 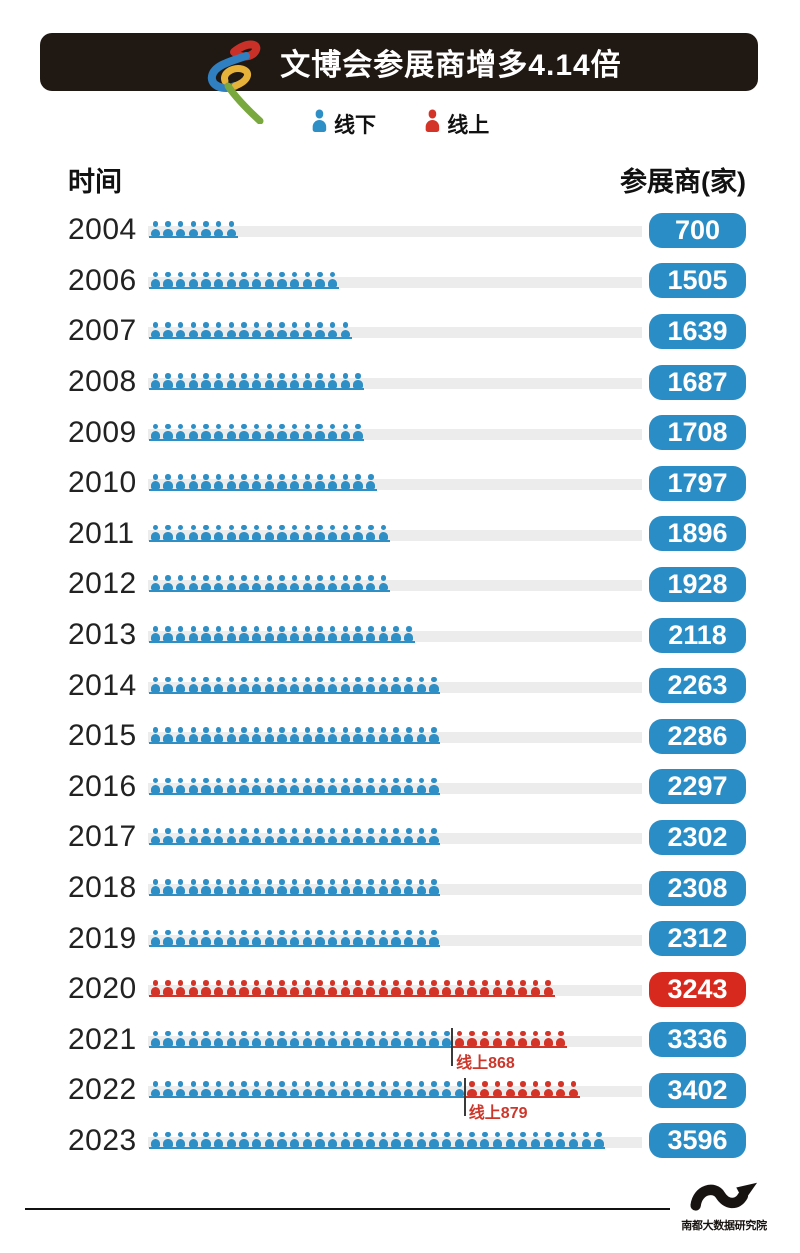 What do you see at coordinates (102, 938) in the screenshot?
I see `row-year-label: 2019` at bounding box center [102, 938].